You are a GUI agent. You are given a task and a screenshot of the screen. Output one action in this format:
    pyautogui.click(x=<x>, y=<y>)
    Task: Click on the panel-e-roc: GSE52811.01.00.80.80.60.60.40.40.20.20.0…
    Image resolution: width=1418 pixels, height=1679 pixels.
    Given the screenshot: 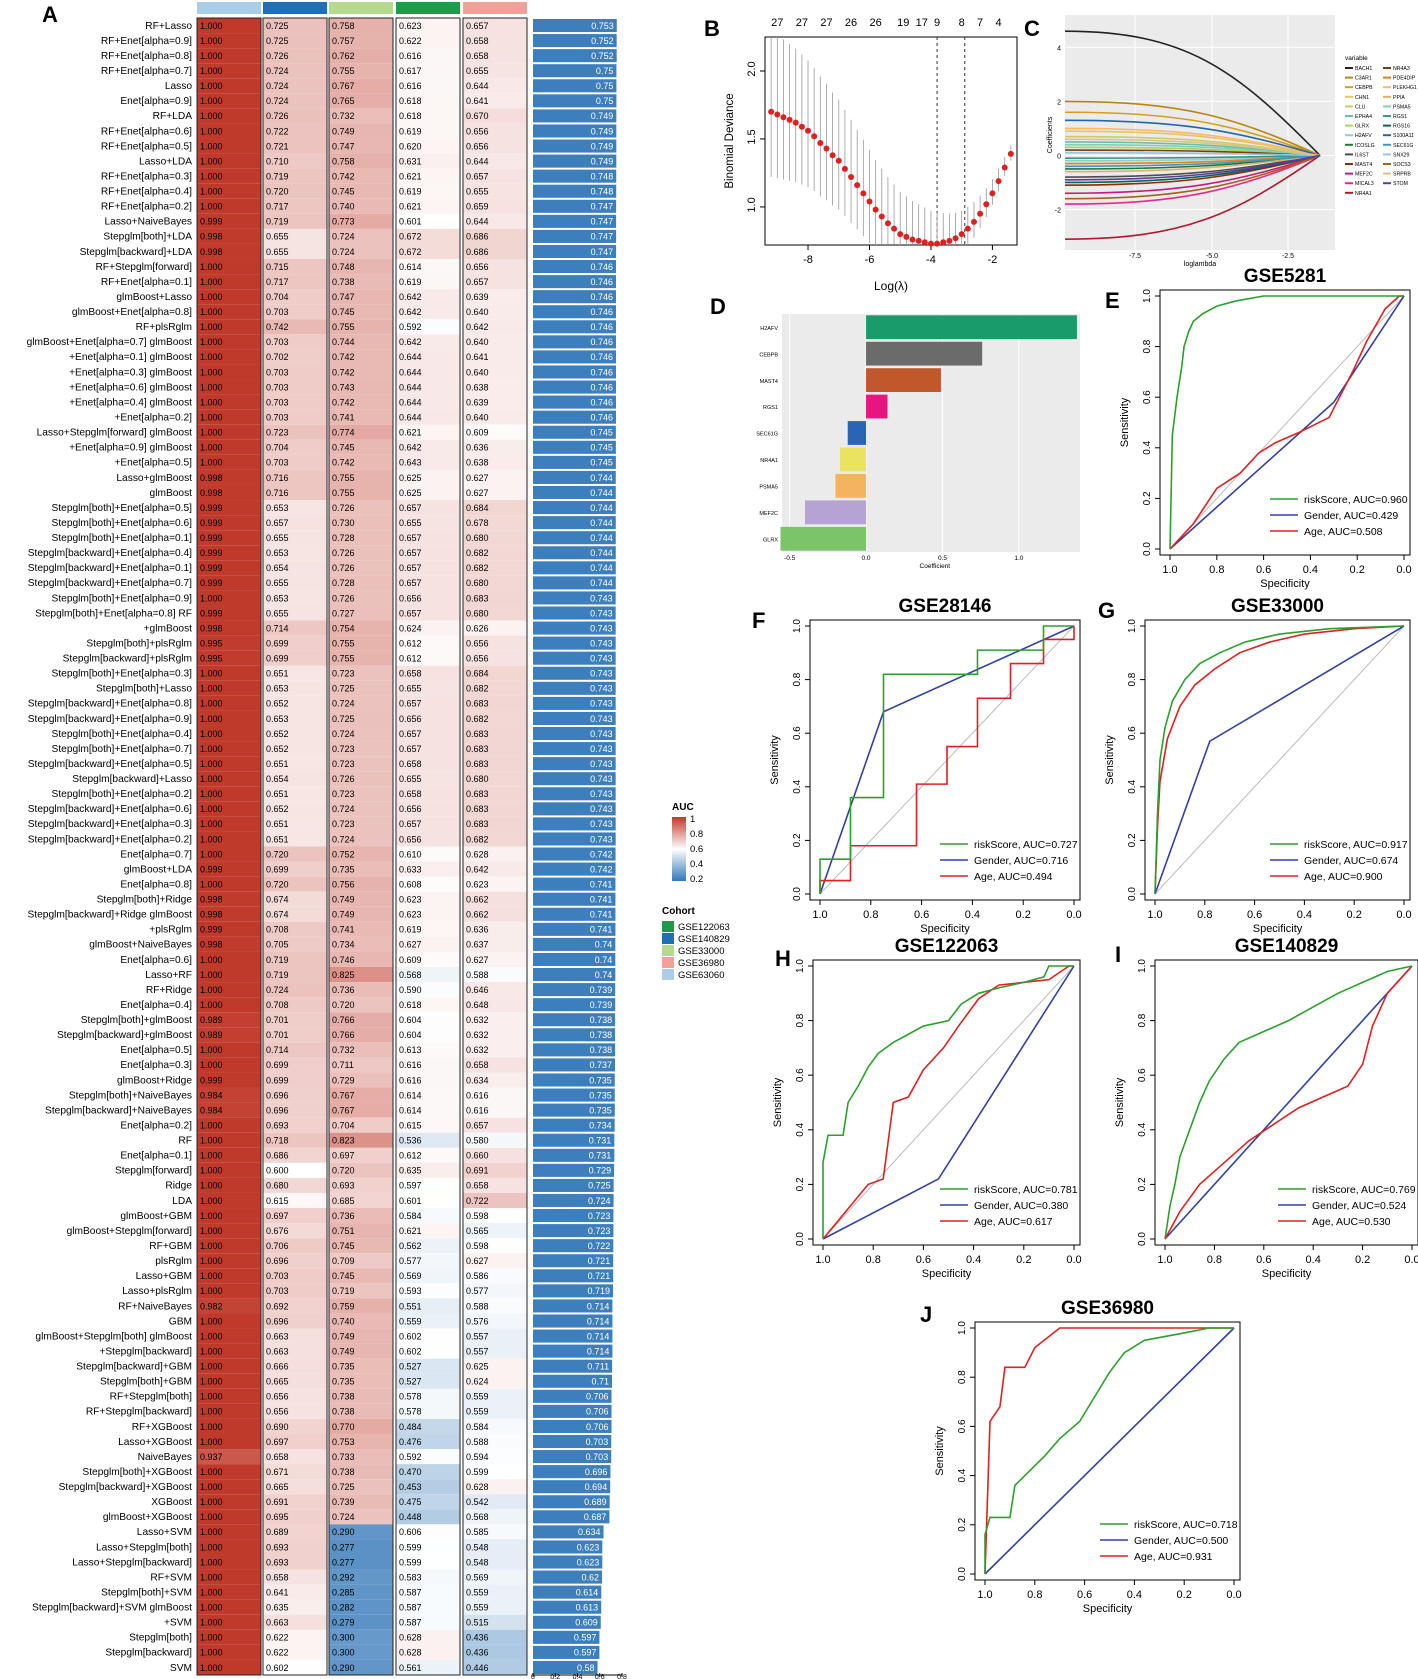 What is the action you would take?
    pyautogui.click(x=1265, y=428)
    